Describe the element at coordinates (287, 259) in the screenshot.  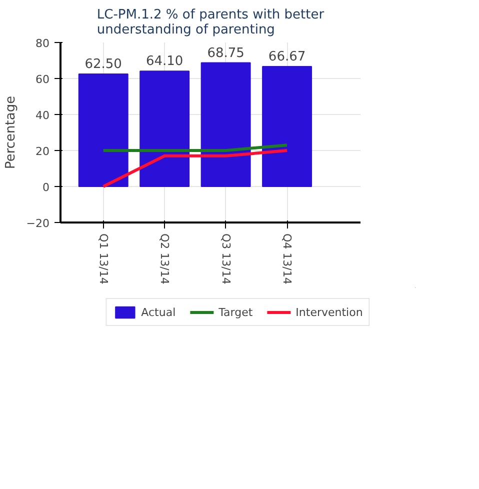
I see `x-tick-label: Q4 13/14` at that location.